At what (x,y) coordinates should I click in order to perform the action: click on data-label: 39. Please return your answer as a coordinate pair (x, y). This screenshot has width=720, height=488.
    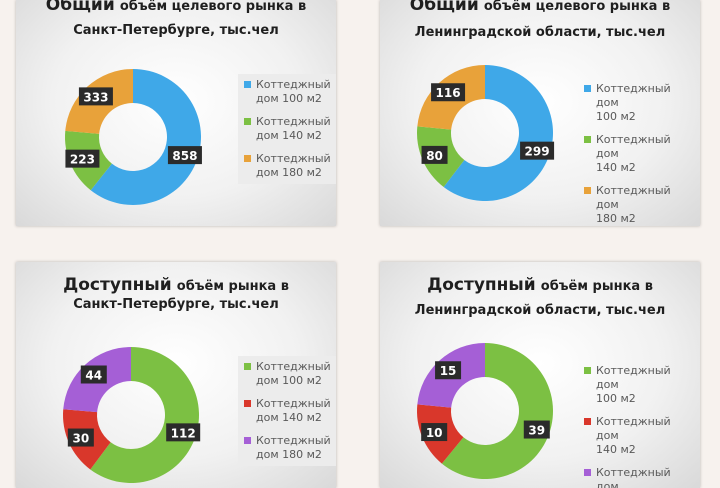
    Looking at the image, I should click on (536, 429).